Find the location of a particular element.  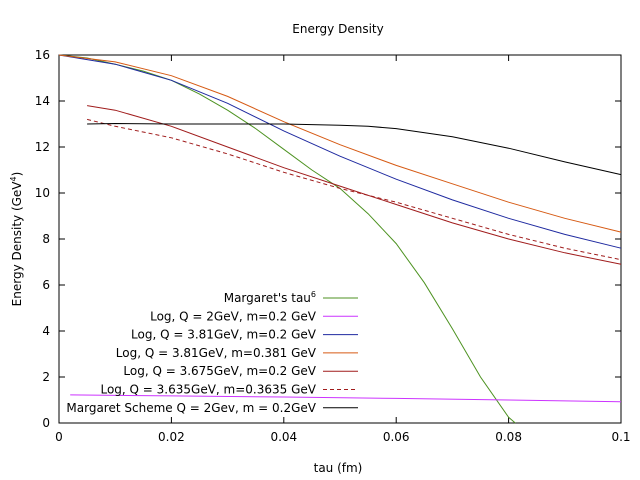

y-tick-label: 16 is located at coordinates (42, 55).